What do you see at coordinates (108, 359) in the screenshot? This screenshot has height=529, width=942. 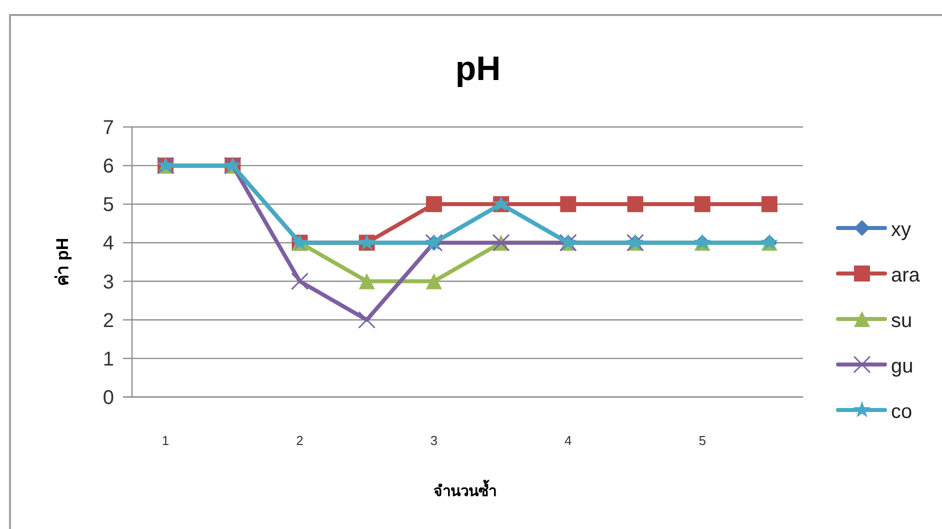 I see `y-tick-label: 1` at bounding box center [108, 359].